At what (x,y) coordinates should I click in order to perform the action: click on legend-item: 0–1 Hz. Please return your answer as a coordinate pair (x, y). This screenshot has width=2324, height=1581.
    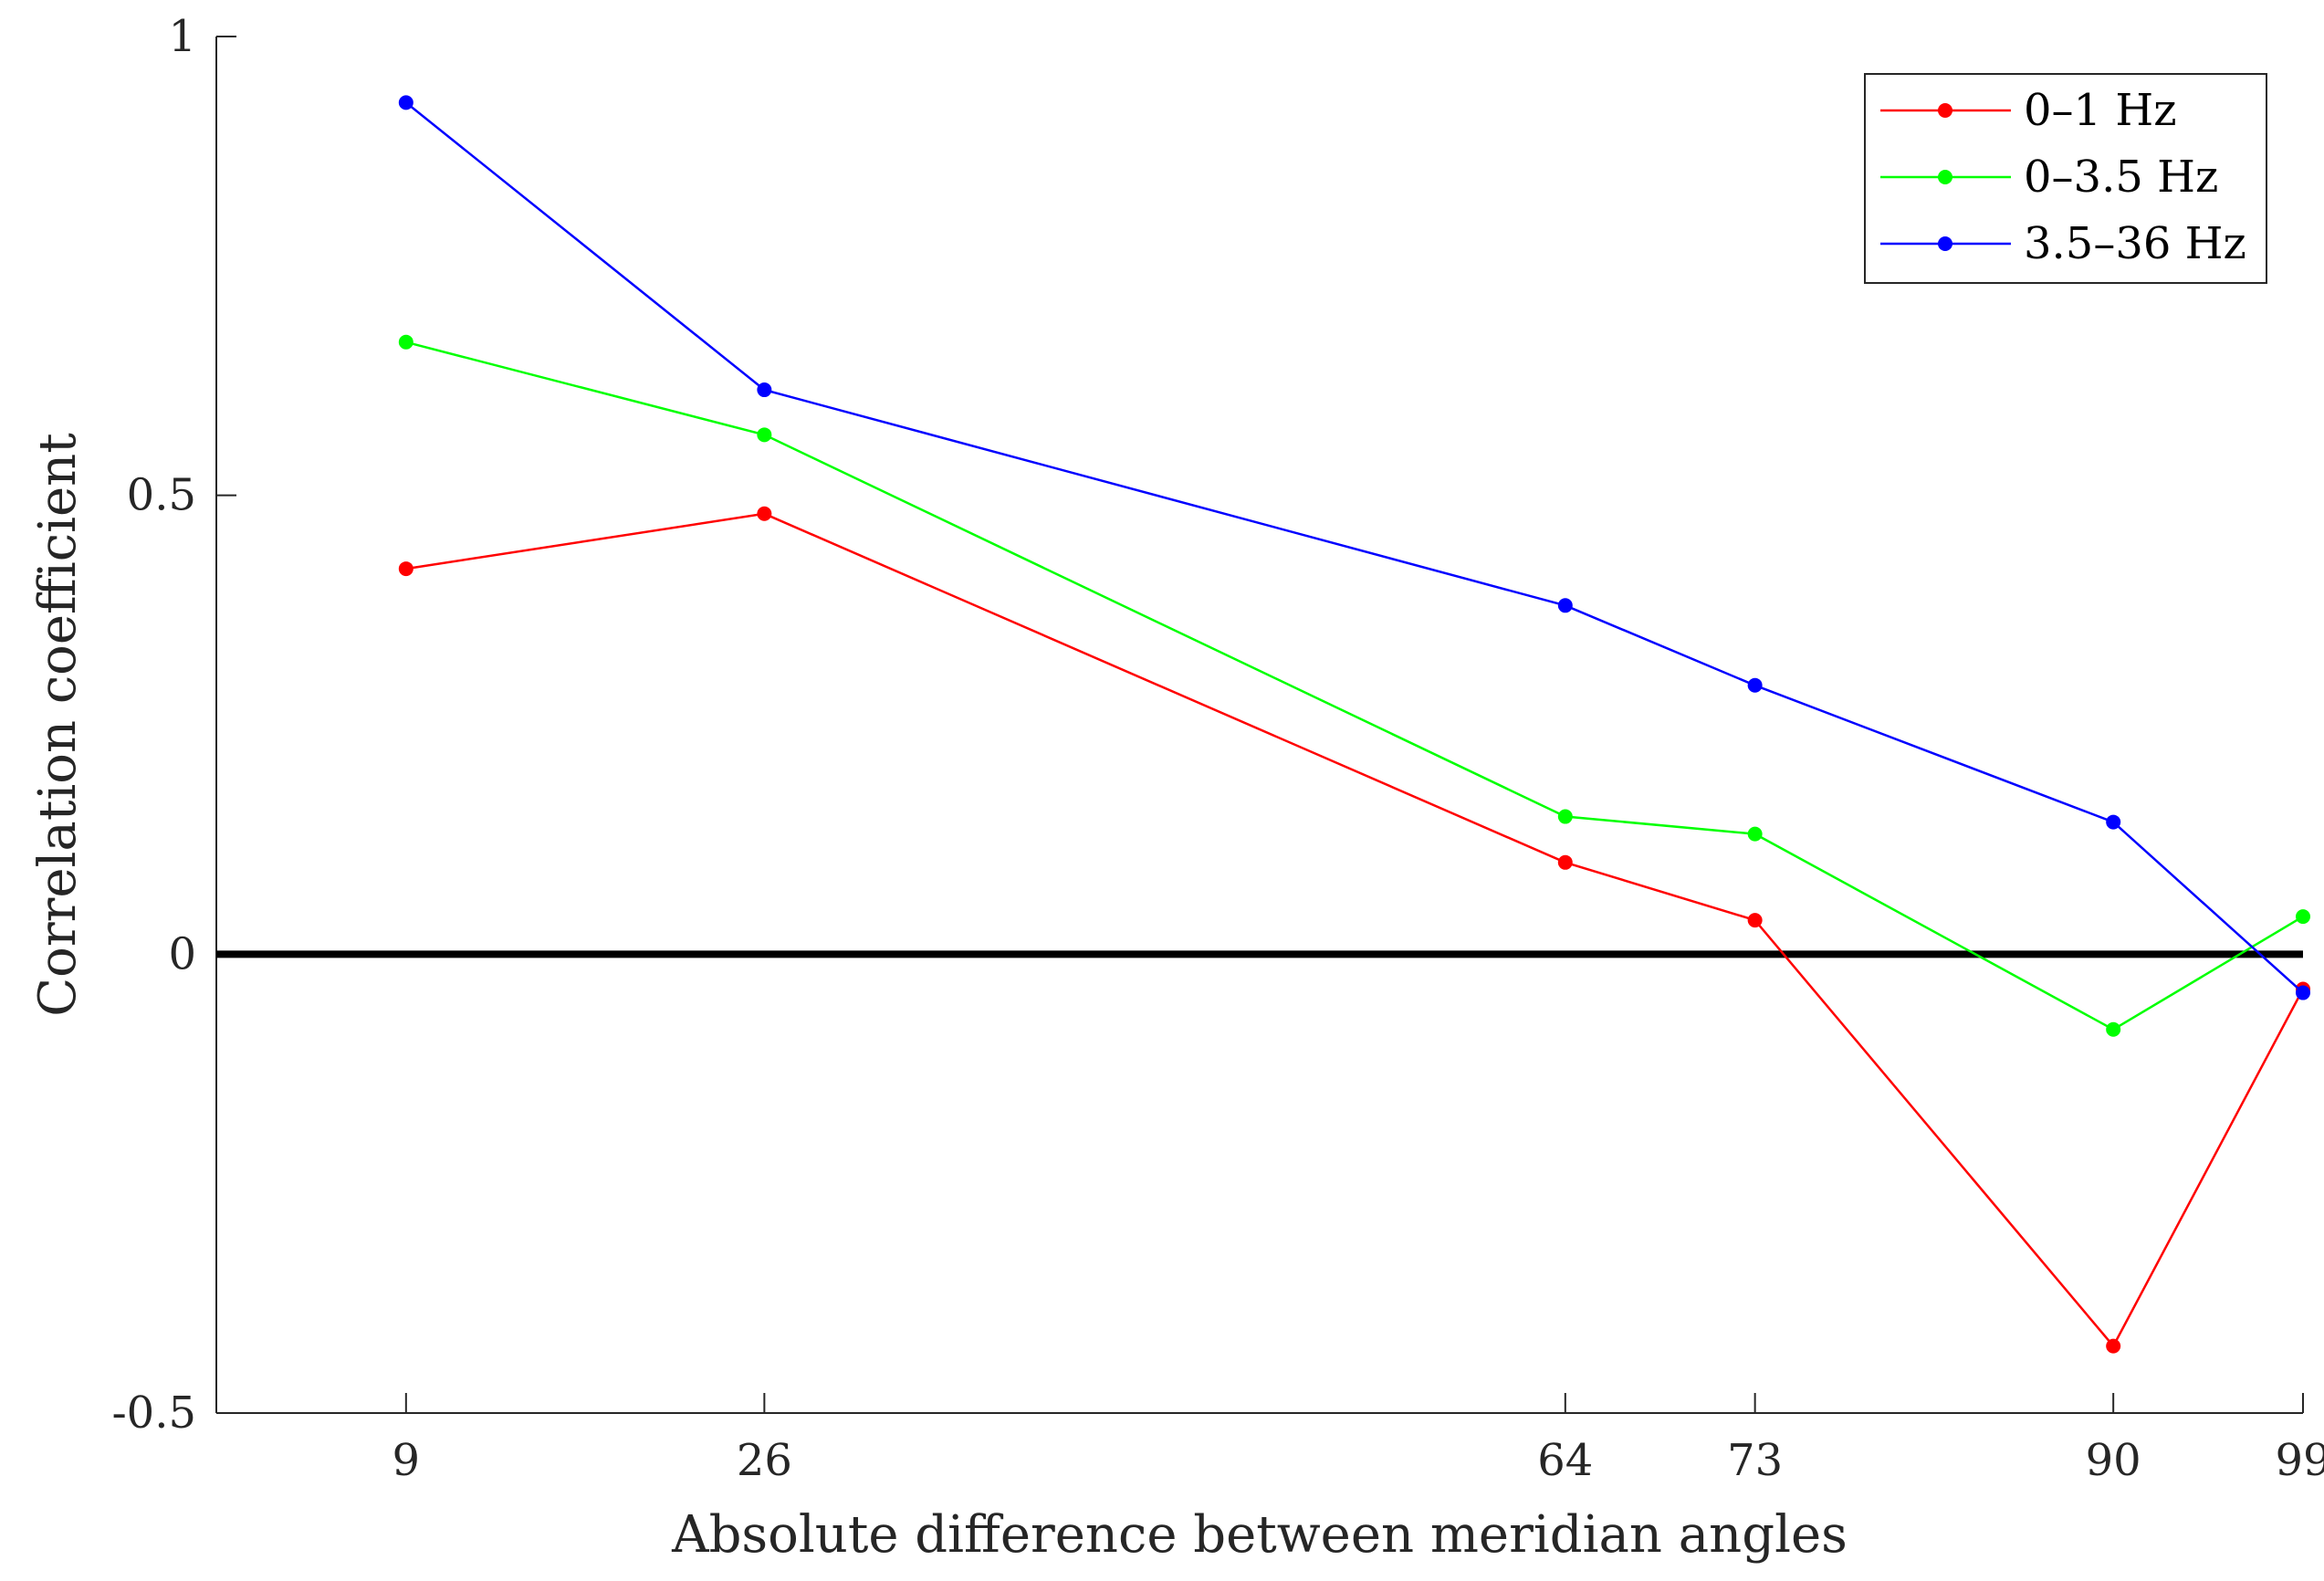
    Looking at the image, I should click on (2028, 110).